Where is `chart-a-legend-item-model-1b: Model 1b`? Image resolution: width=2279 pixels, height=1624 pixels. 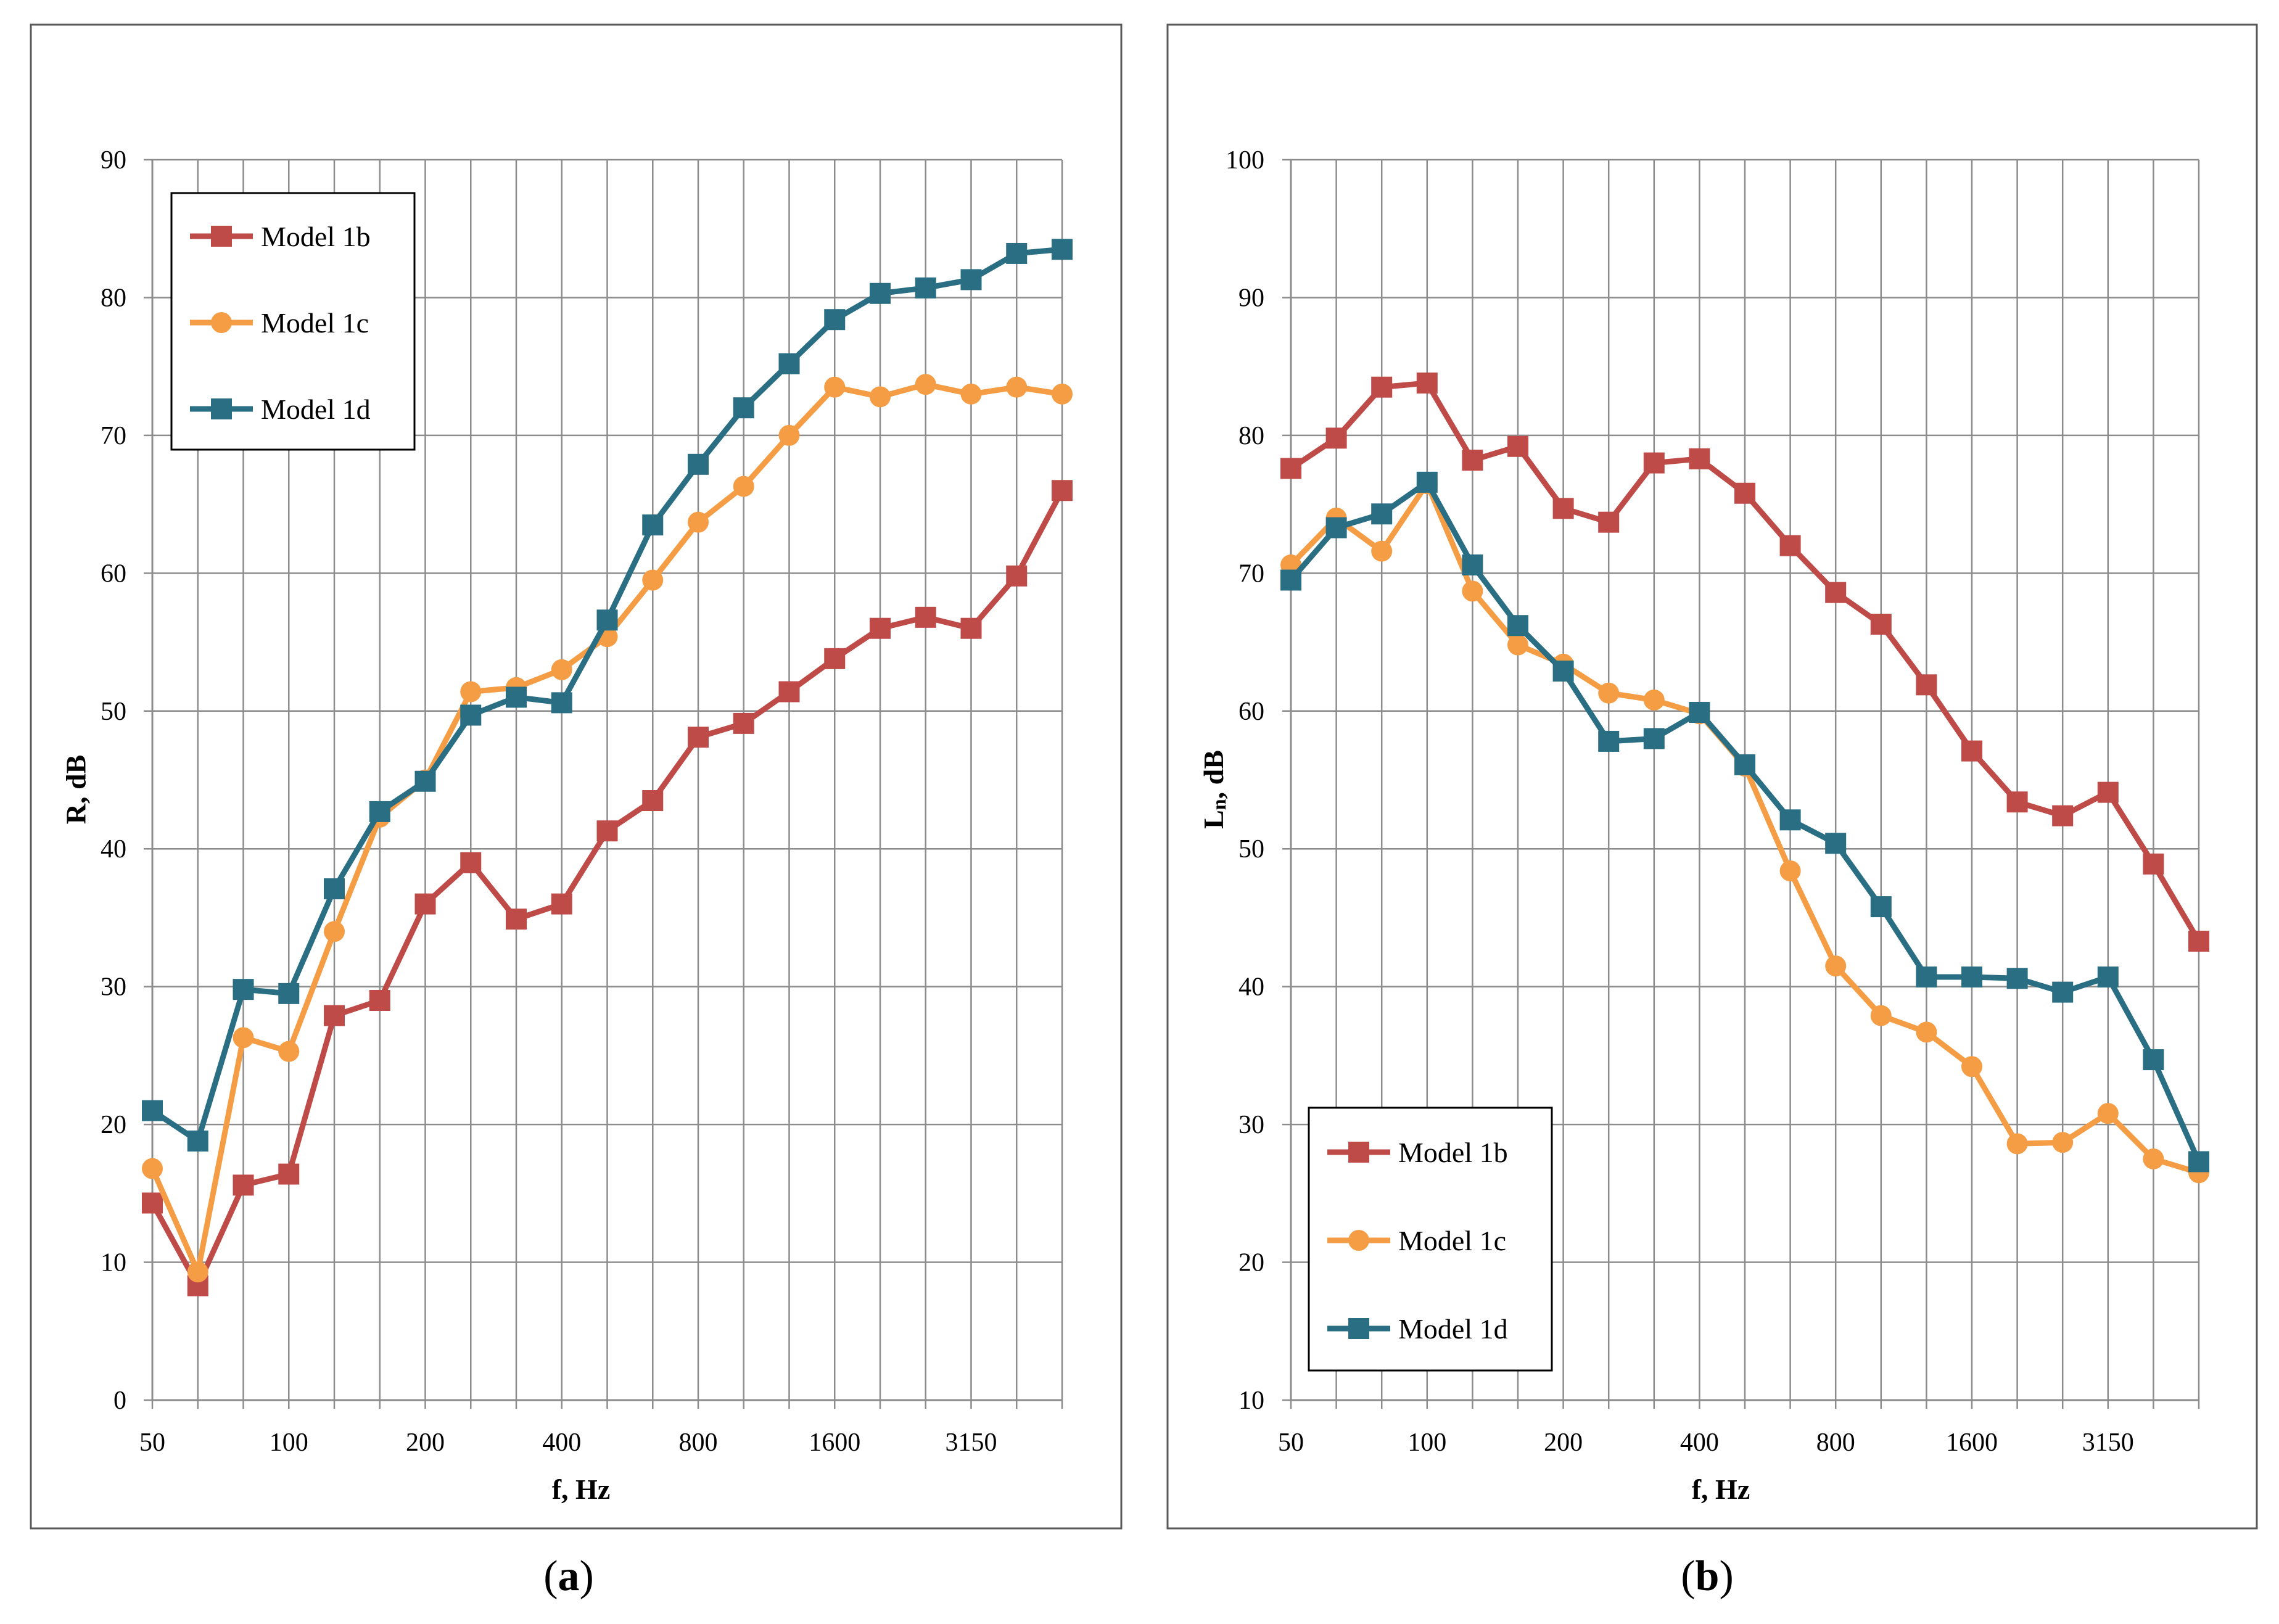 chart-a-legend-item-model-1b: Model 1b is located at coordinates (280, 236).